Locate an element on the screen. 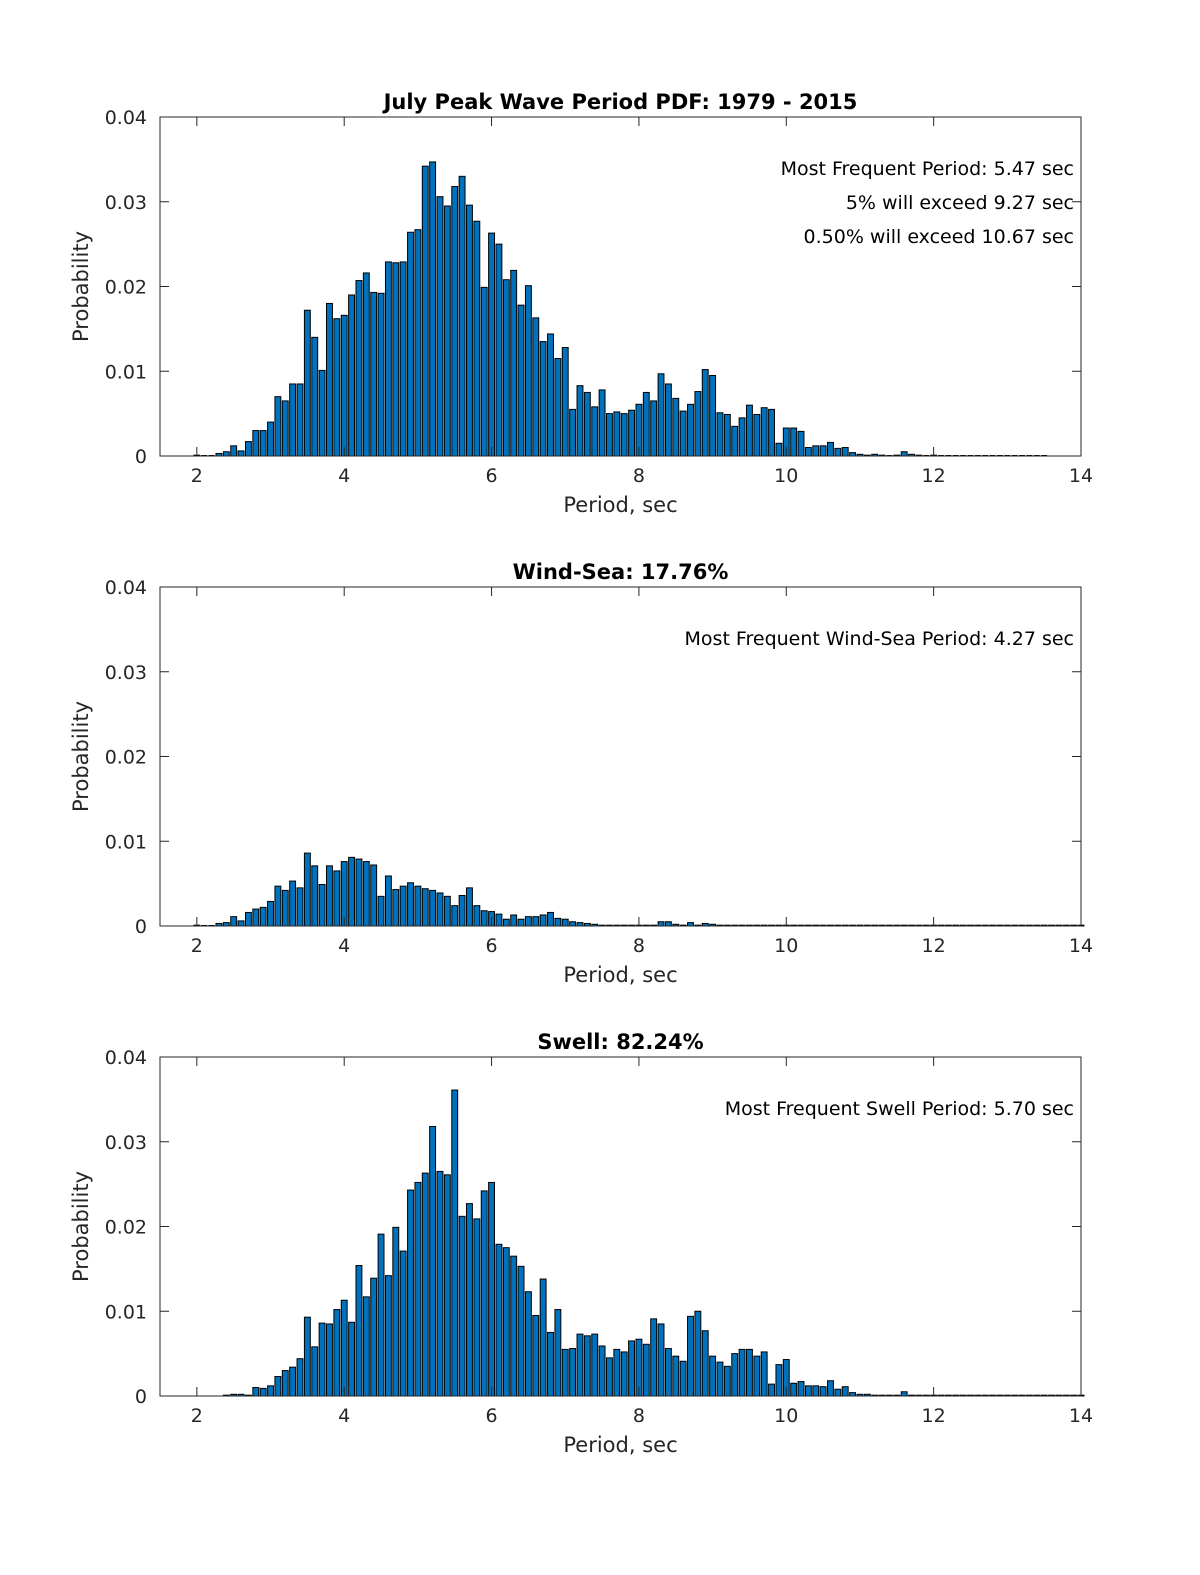 This screenshot has height=1575, width=1200. x-tick-label: 14 is located at coordinates (1081, 1416).